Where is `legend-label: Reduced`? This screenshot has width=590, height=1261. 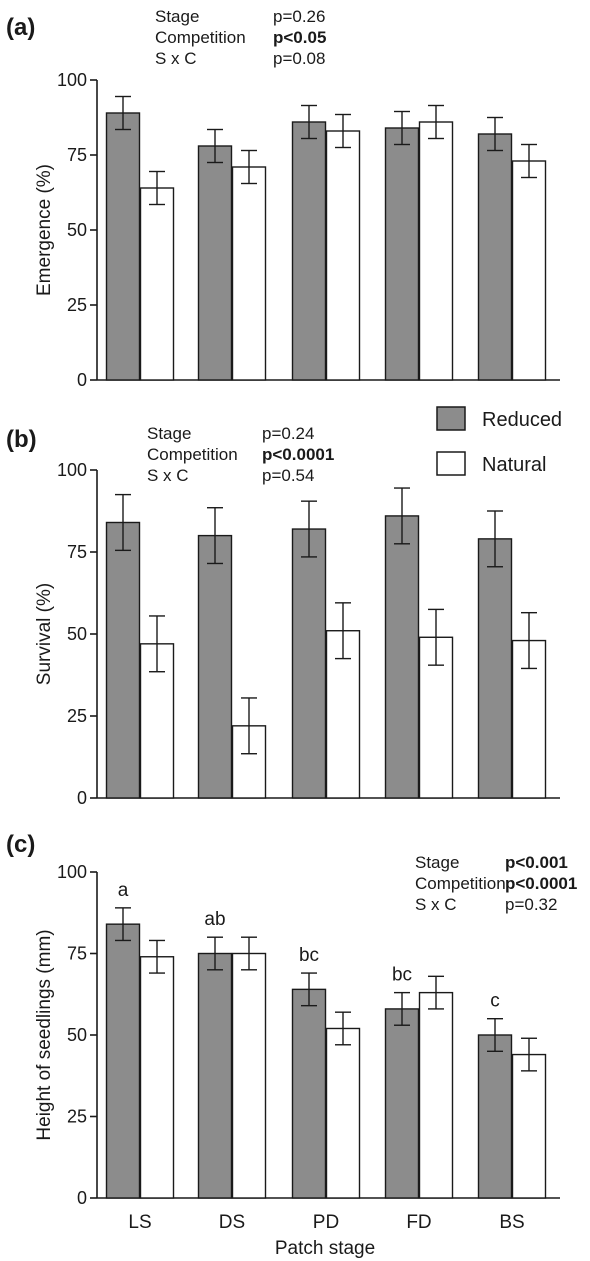 legend-label: Reduced is located at coordinates (522, 420).